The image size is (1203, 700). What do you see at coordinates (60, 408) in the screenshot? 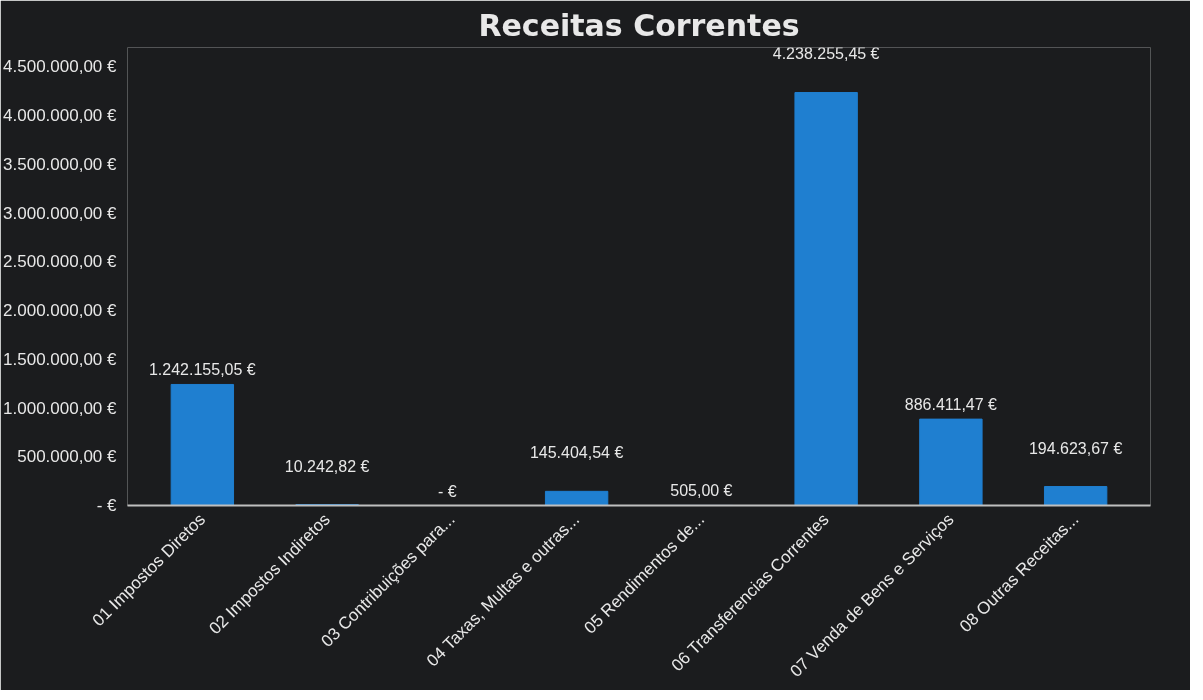
I see `y-tick-label: 1.000.000,00 €` at bounding box center [60, 408].